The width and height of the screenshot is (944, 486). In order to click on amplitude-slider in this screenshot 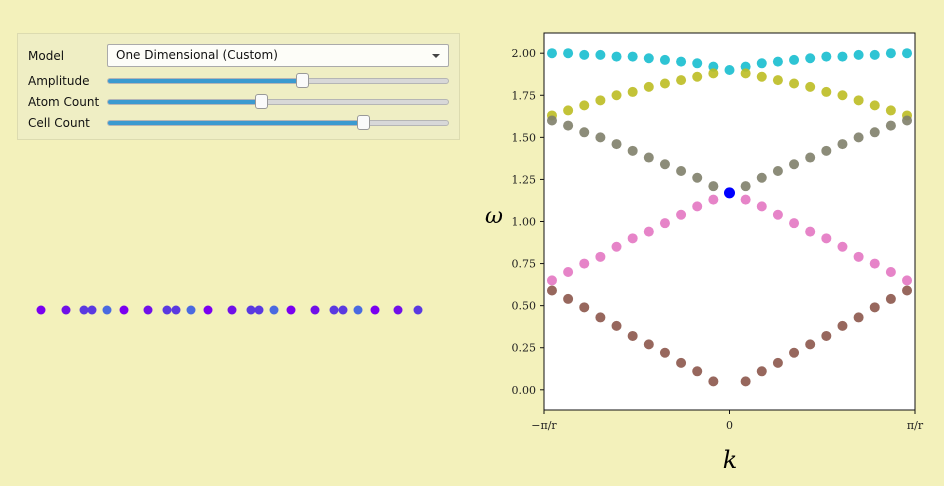, I will do `click(278, 80)`.